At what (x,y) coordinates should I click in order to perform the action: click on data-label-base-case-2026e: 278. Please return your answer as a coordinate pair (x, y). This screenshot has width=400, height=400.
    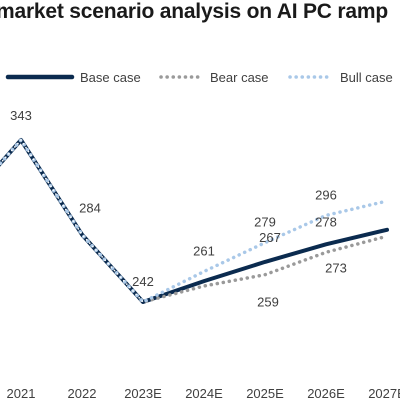
    Looking at the image, I should click on (326, 221).